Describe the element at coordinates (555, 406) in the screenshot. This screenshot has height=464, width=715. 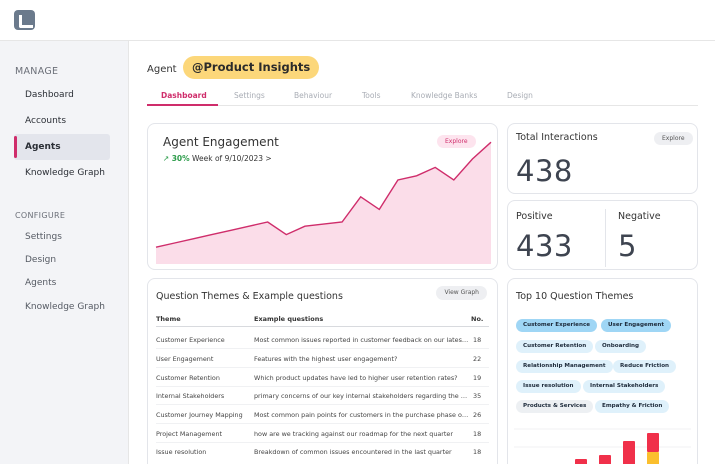
I see `theme-chip-products-services: Products & Services` at that location.